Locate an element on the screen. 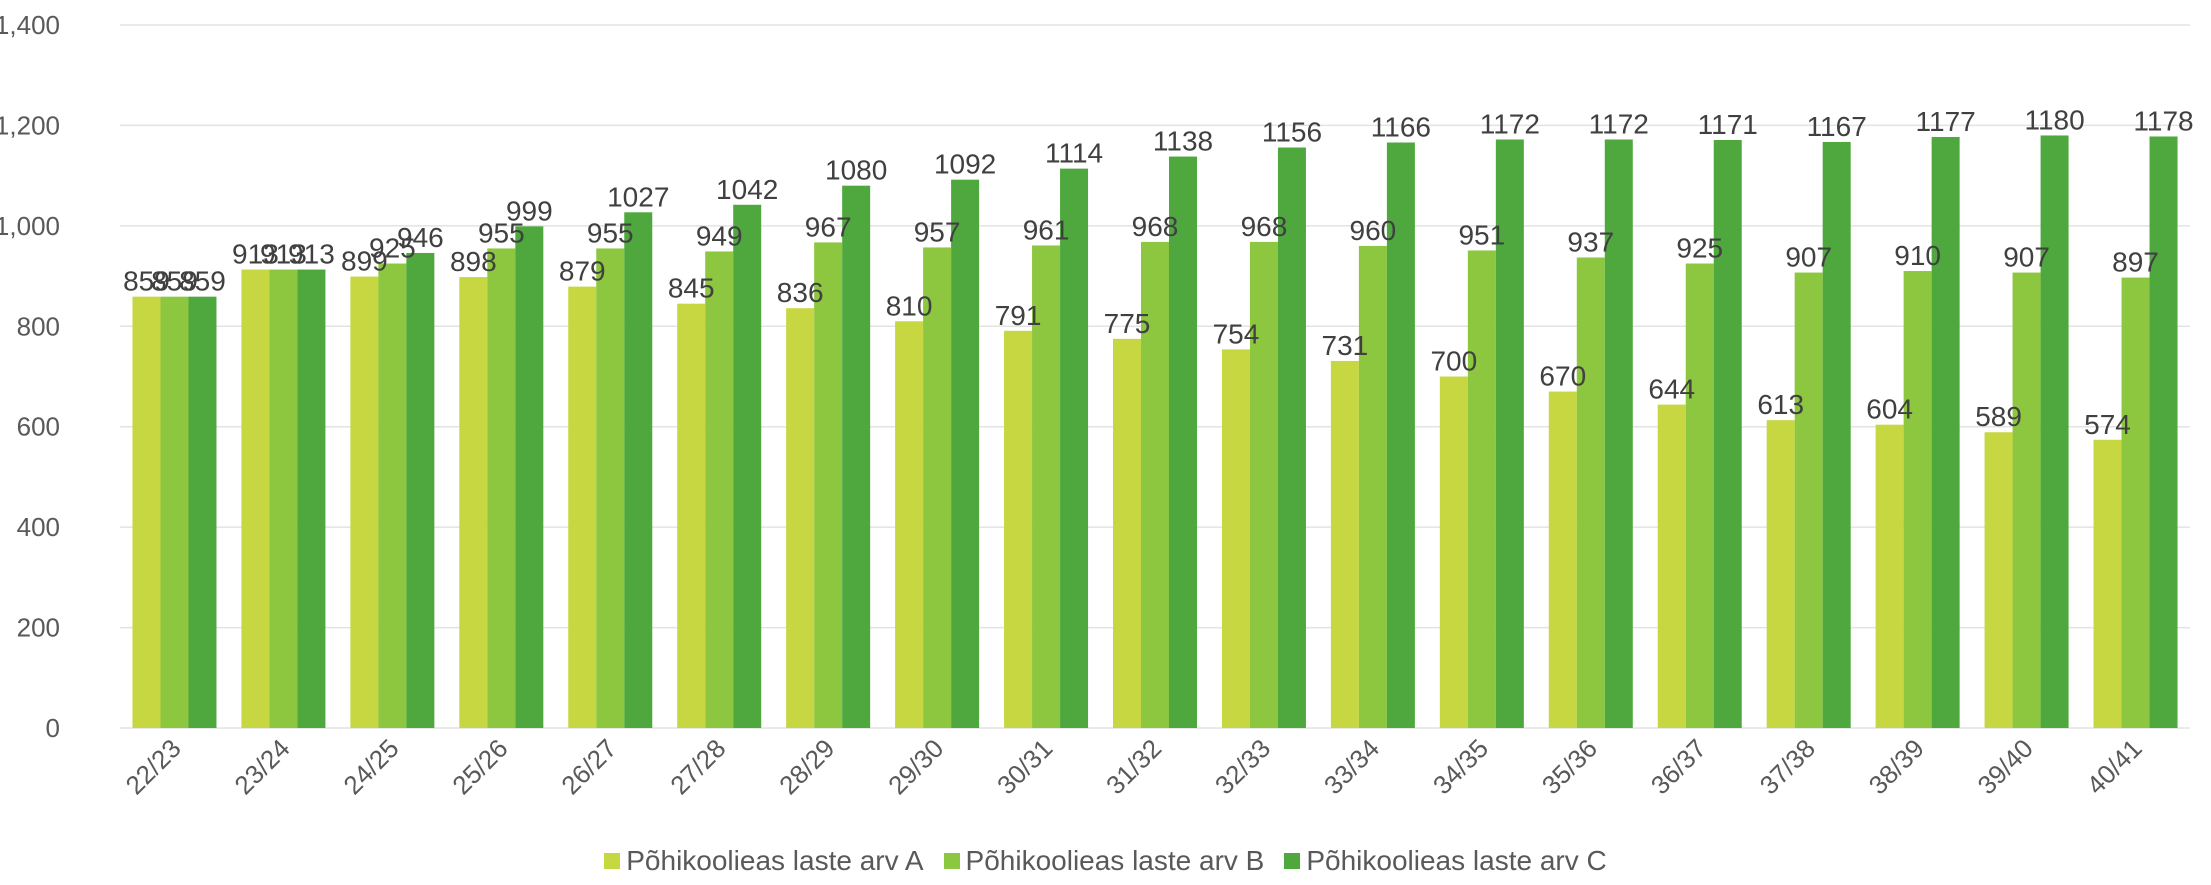 The image size is (2211, 885). x-tick-label: 26/27 is located at coordinates (588, 766).